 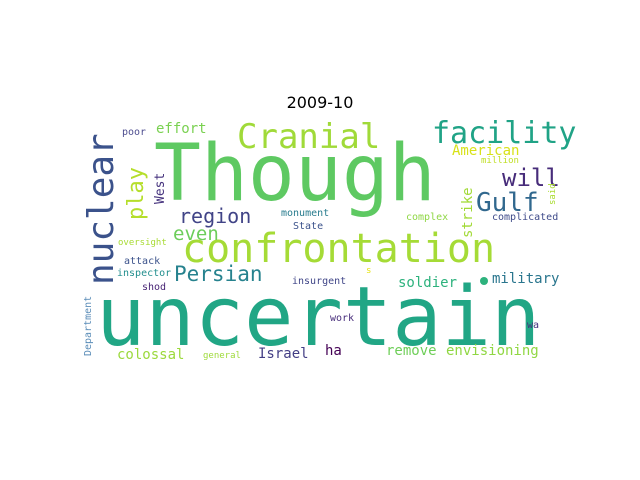 What do you see at coordinates (318, 317) in the screenshot?
I see `word-uncertain: uncertain` at bounding box center [318, 317].